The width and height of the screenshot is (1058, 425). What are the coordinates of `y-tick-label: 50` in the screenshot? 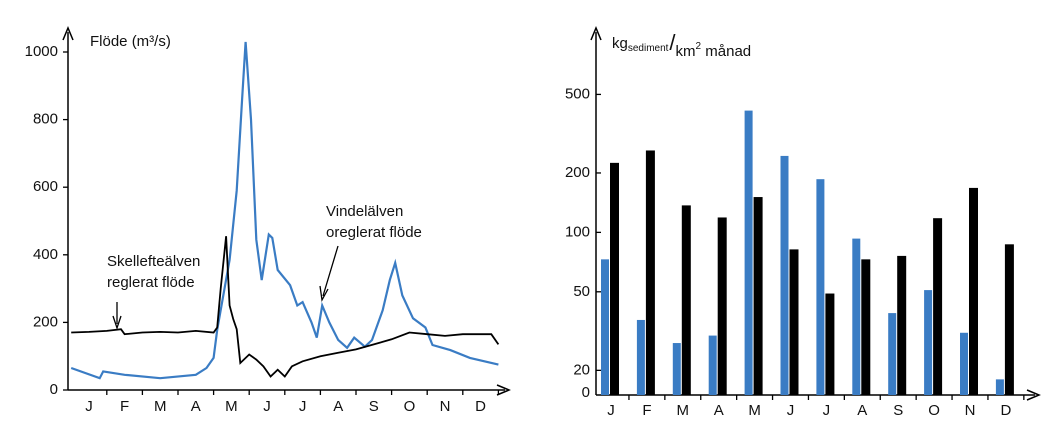 It's located at (581, 291).